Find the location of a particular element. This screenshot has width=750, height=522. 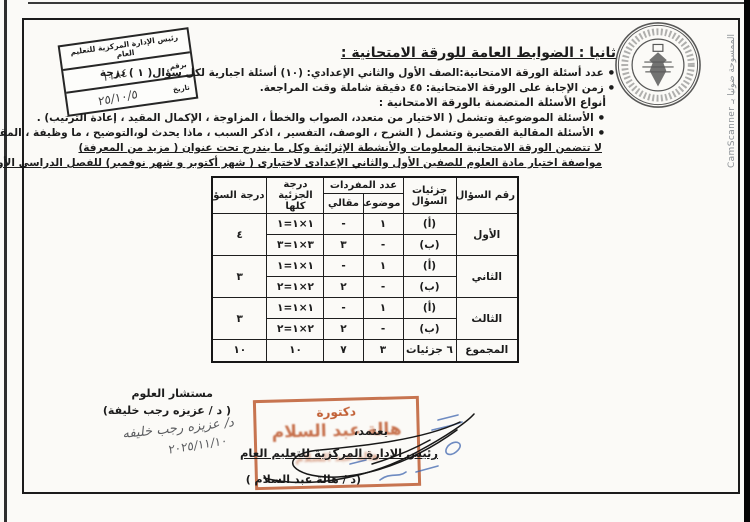

total-objective-cell: ٣ is located at coordinates (383, 350).